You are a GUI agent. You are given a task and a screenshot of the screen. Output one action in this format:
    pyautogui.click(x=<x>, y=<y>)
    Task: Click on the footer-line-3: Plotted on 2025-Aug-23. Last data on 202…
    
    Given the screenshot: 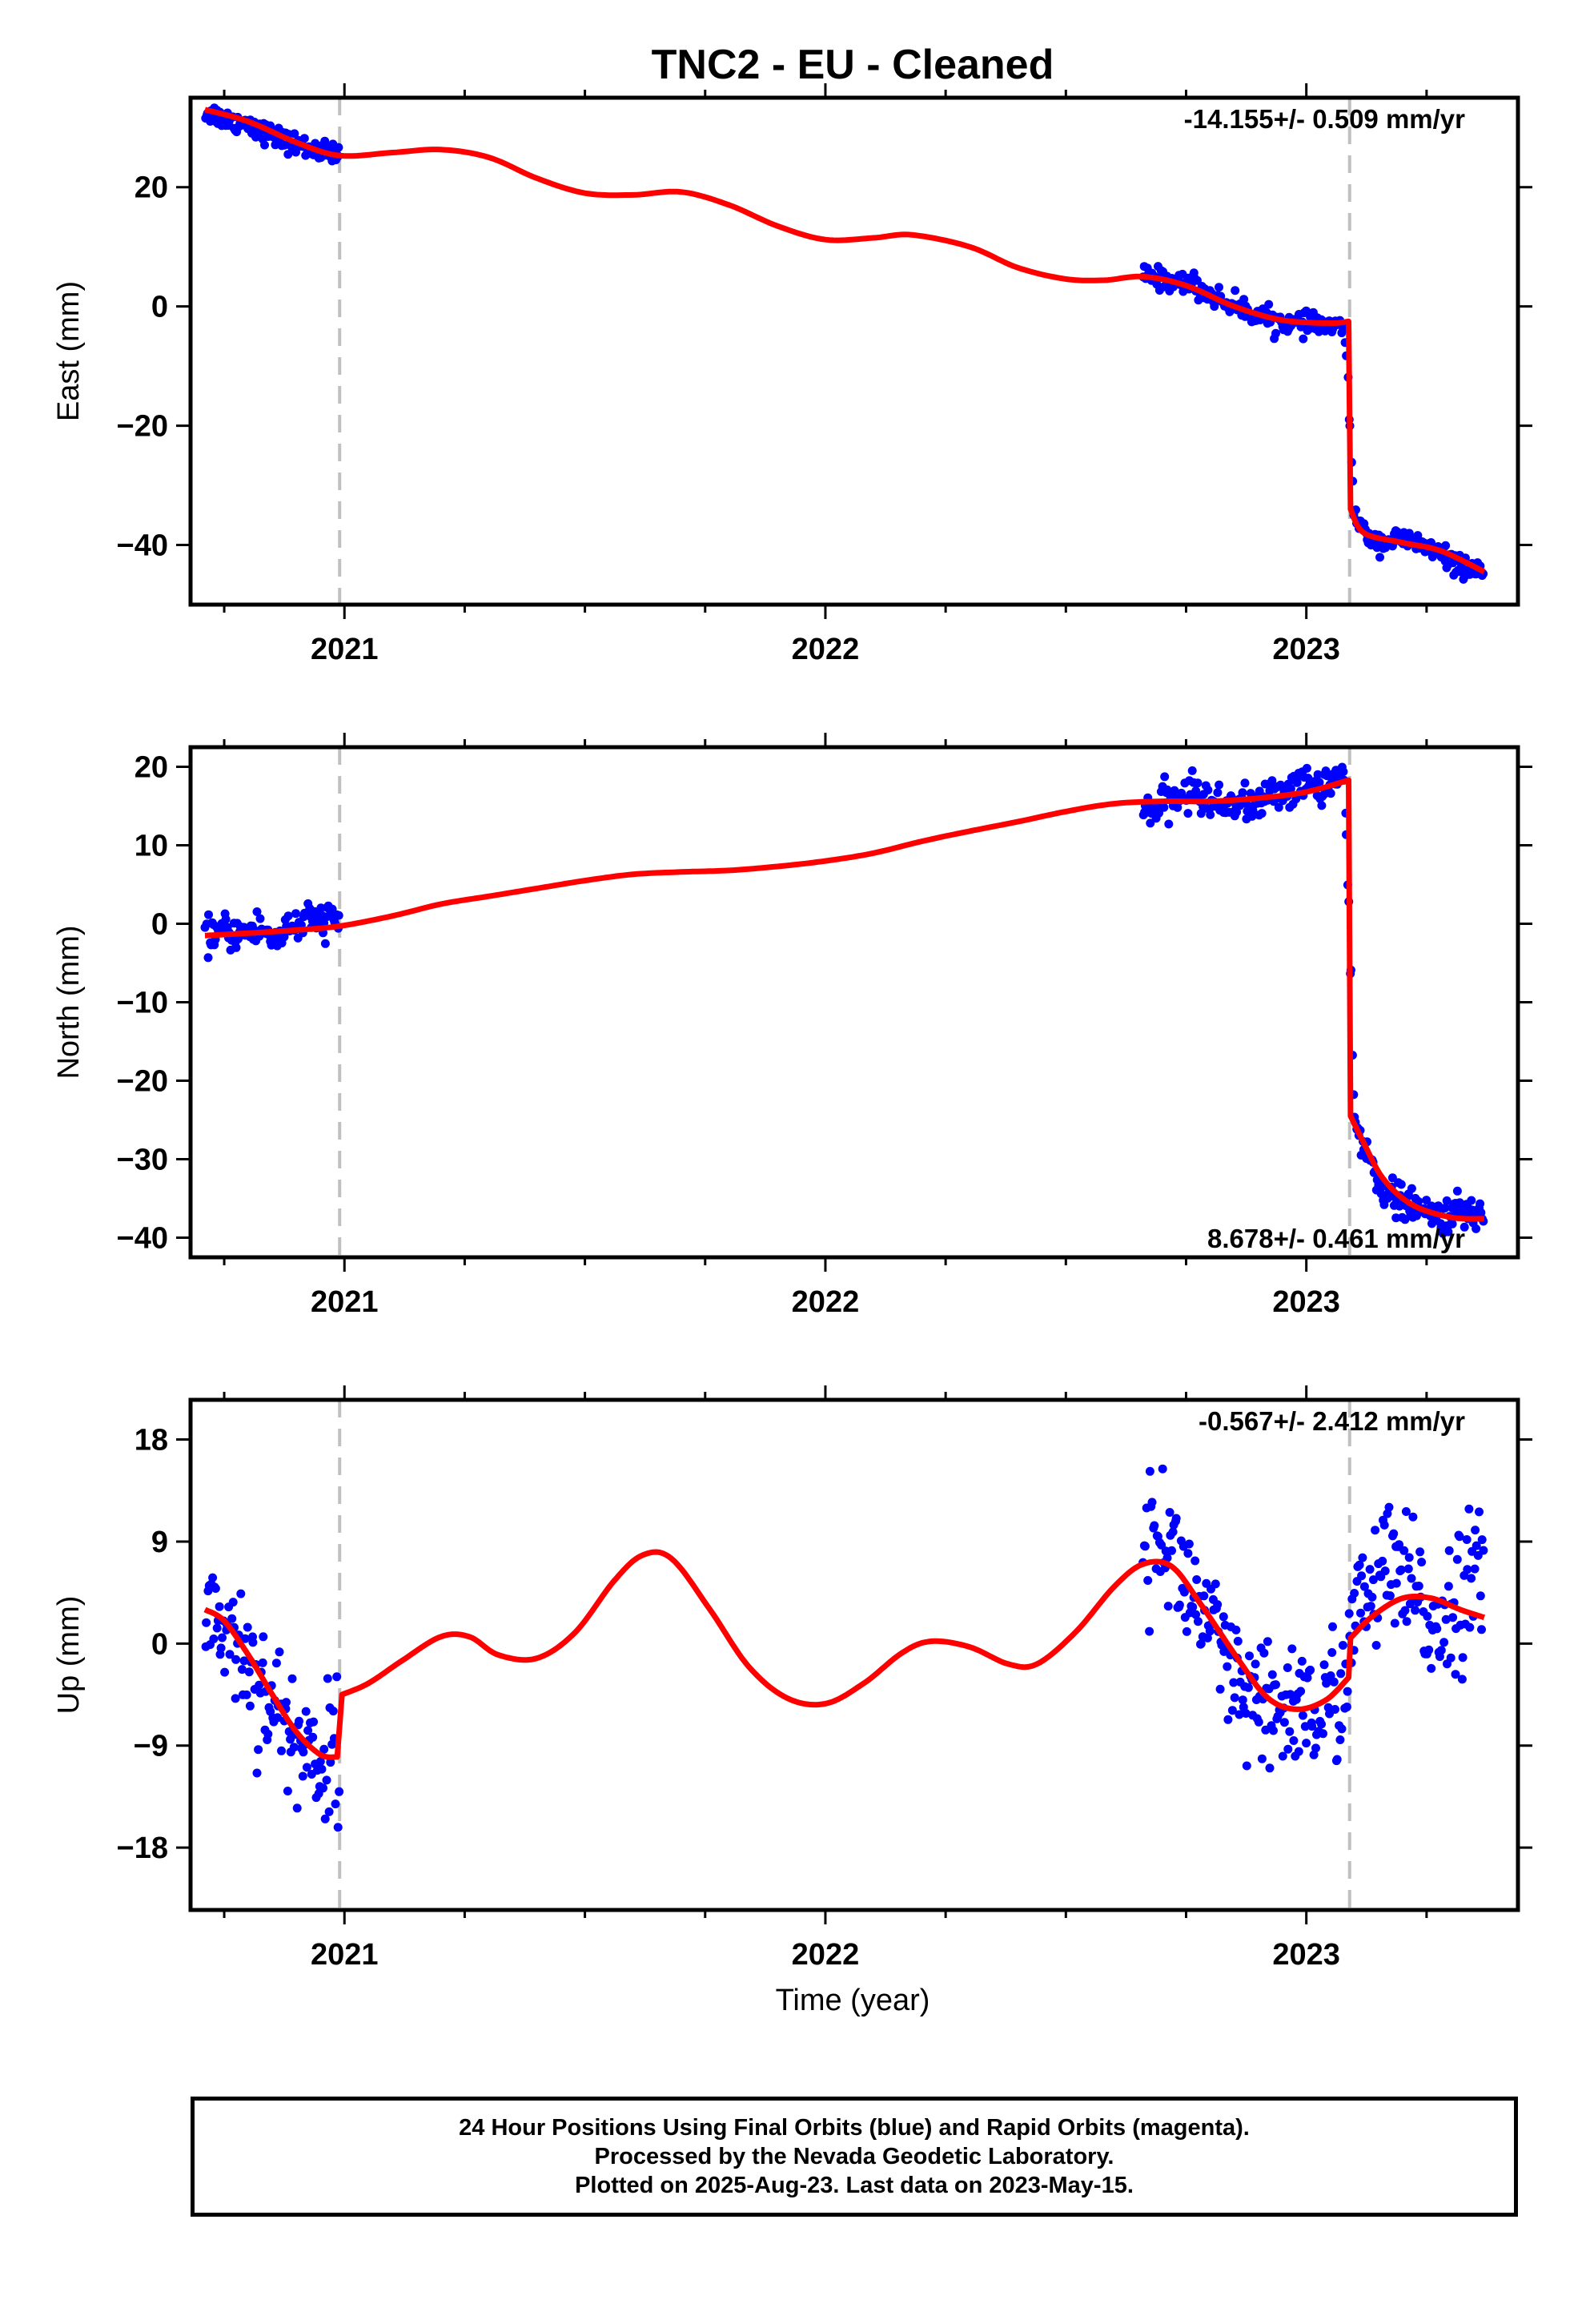 What is the action you would take?
    pyautogui.click(x=854, y=2185)
    